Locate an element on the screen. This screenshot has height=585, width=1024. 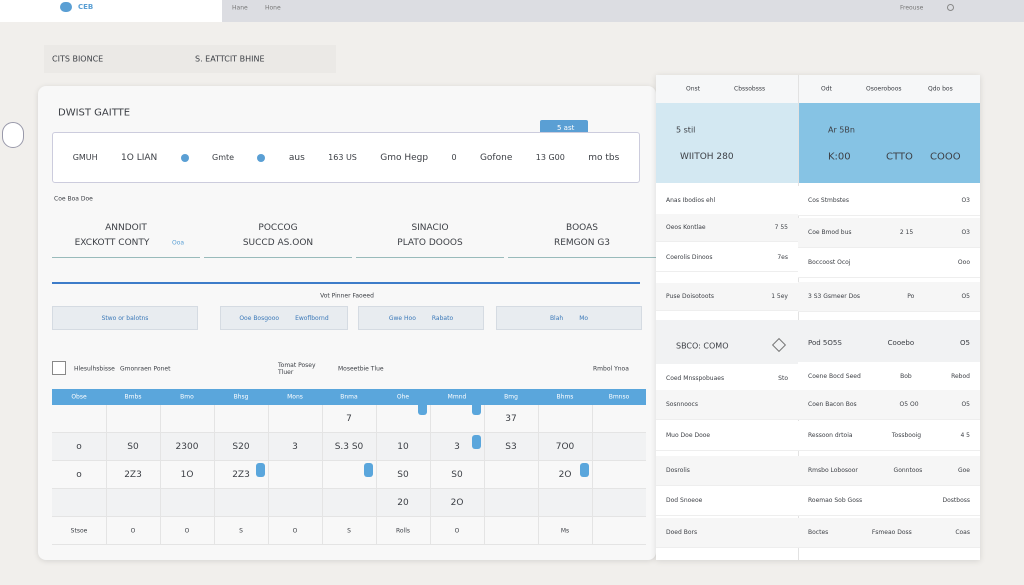
list-item: O5 O0 is located at coordinates (909, 404).